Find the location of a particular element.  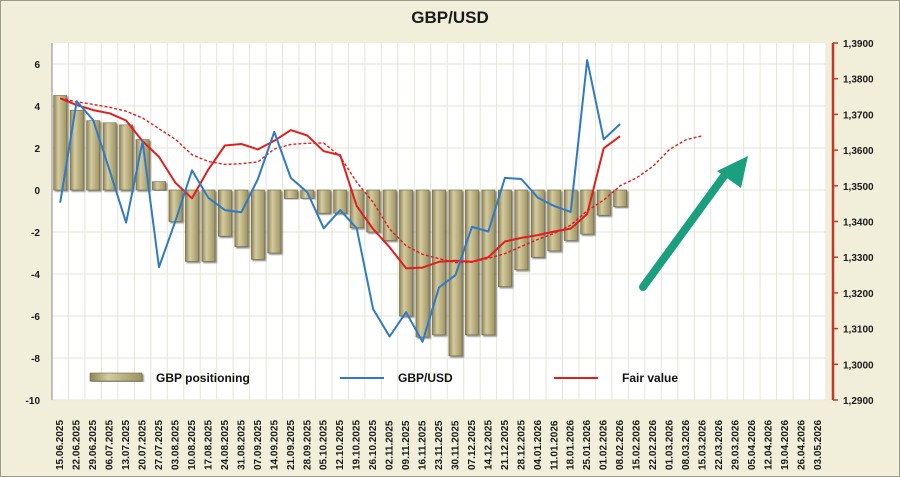

x-tick-label: 08.03.2026 is located at coordinates (686, 445).